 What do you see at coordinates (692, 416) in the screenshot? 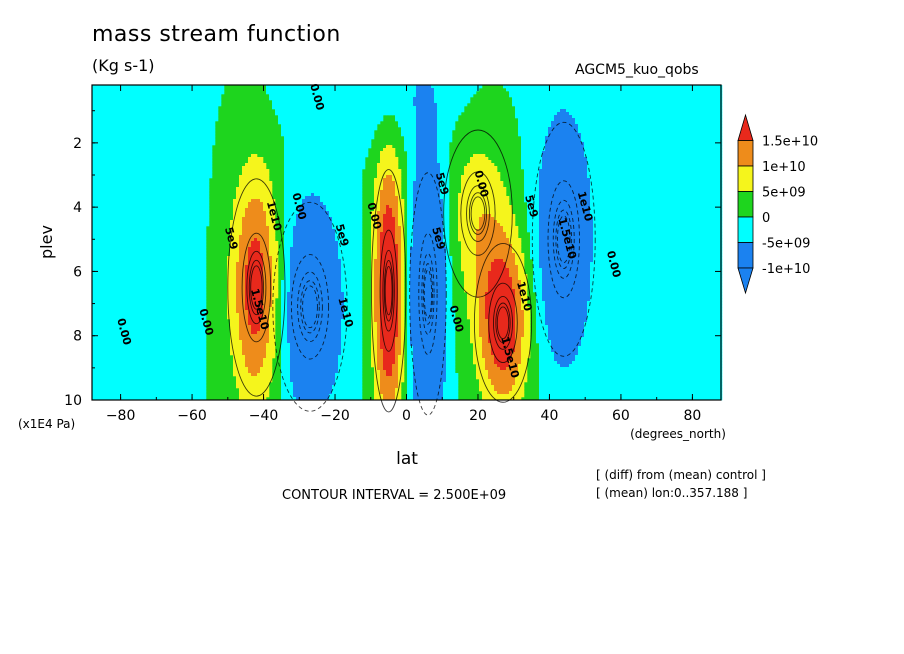
I see `x-tick-label: 80` at bounding box center [692, 416].